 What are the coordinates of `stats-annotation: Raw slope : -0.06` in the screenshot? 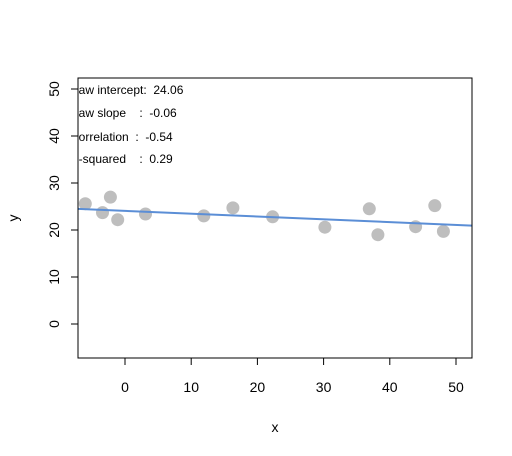 It's located at (123, 113).